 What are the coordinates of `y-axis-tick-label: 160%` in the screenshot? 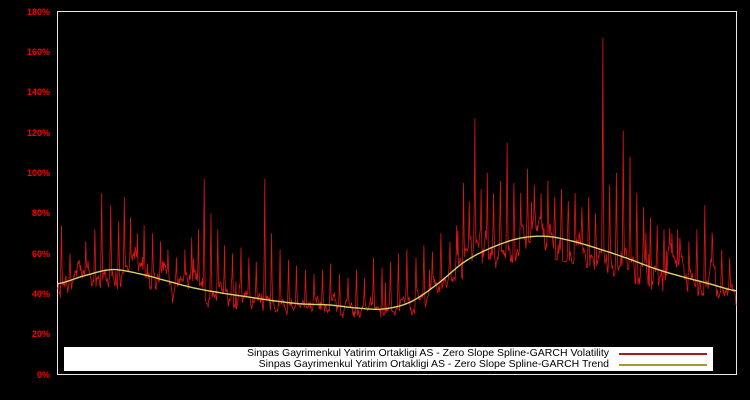 It's located at (38, 51).